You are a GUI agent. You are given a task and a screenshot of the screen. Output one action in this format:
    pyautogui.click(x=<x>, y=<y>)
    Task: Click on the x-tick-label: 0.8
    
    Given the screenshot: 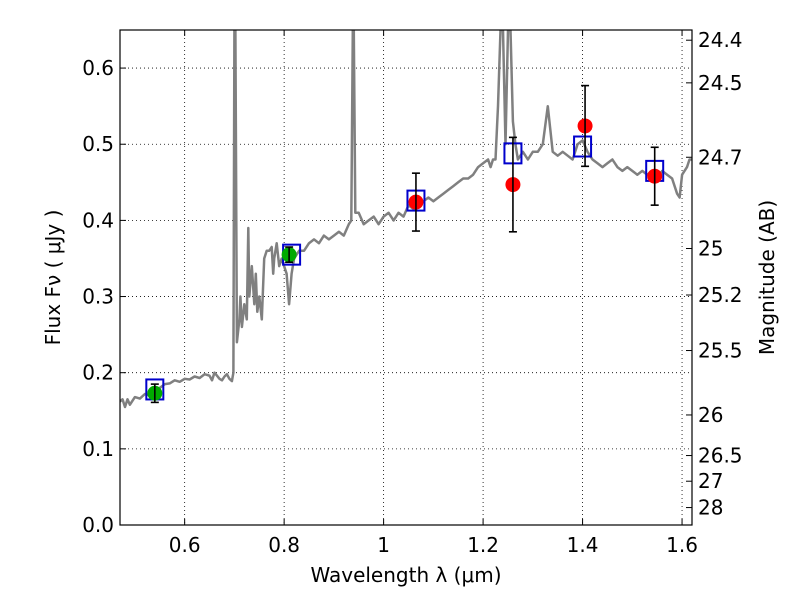 What is the action you would take?
    pyautogui.click(x=284, y=545)
    